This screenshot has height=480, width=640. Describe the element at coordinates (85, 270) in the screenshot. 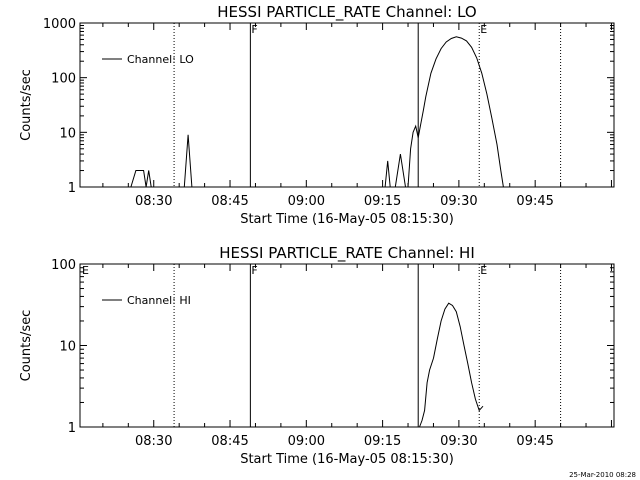

I see `corner-label: E` at that location.